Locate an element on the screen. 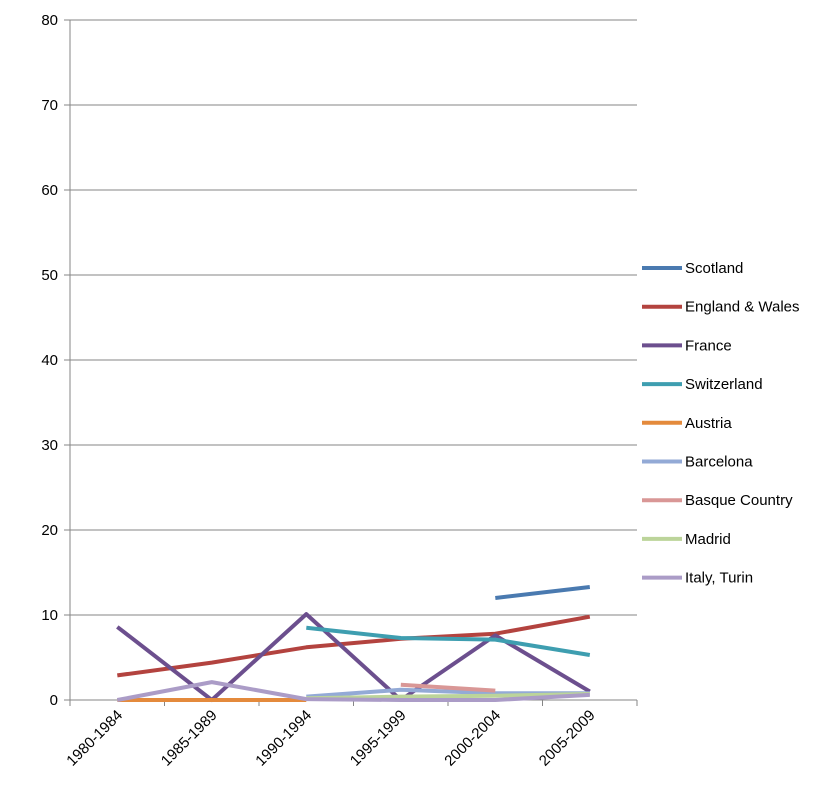  series-madrid is located at coordinates (448, 696).